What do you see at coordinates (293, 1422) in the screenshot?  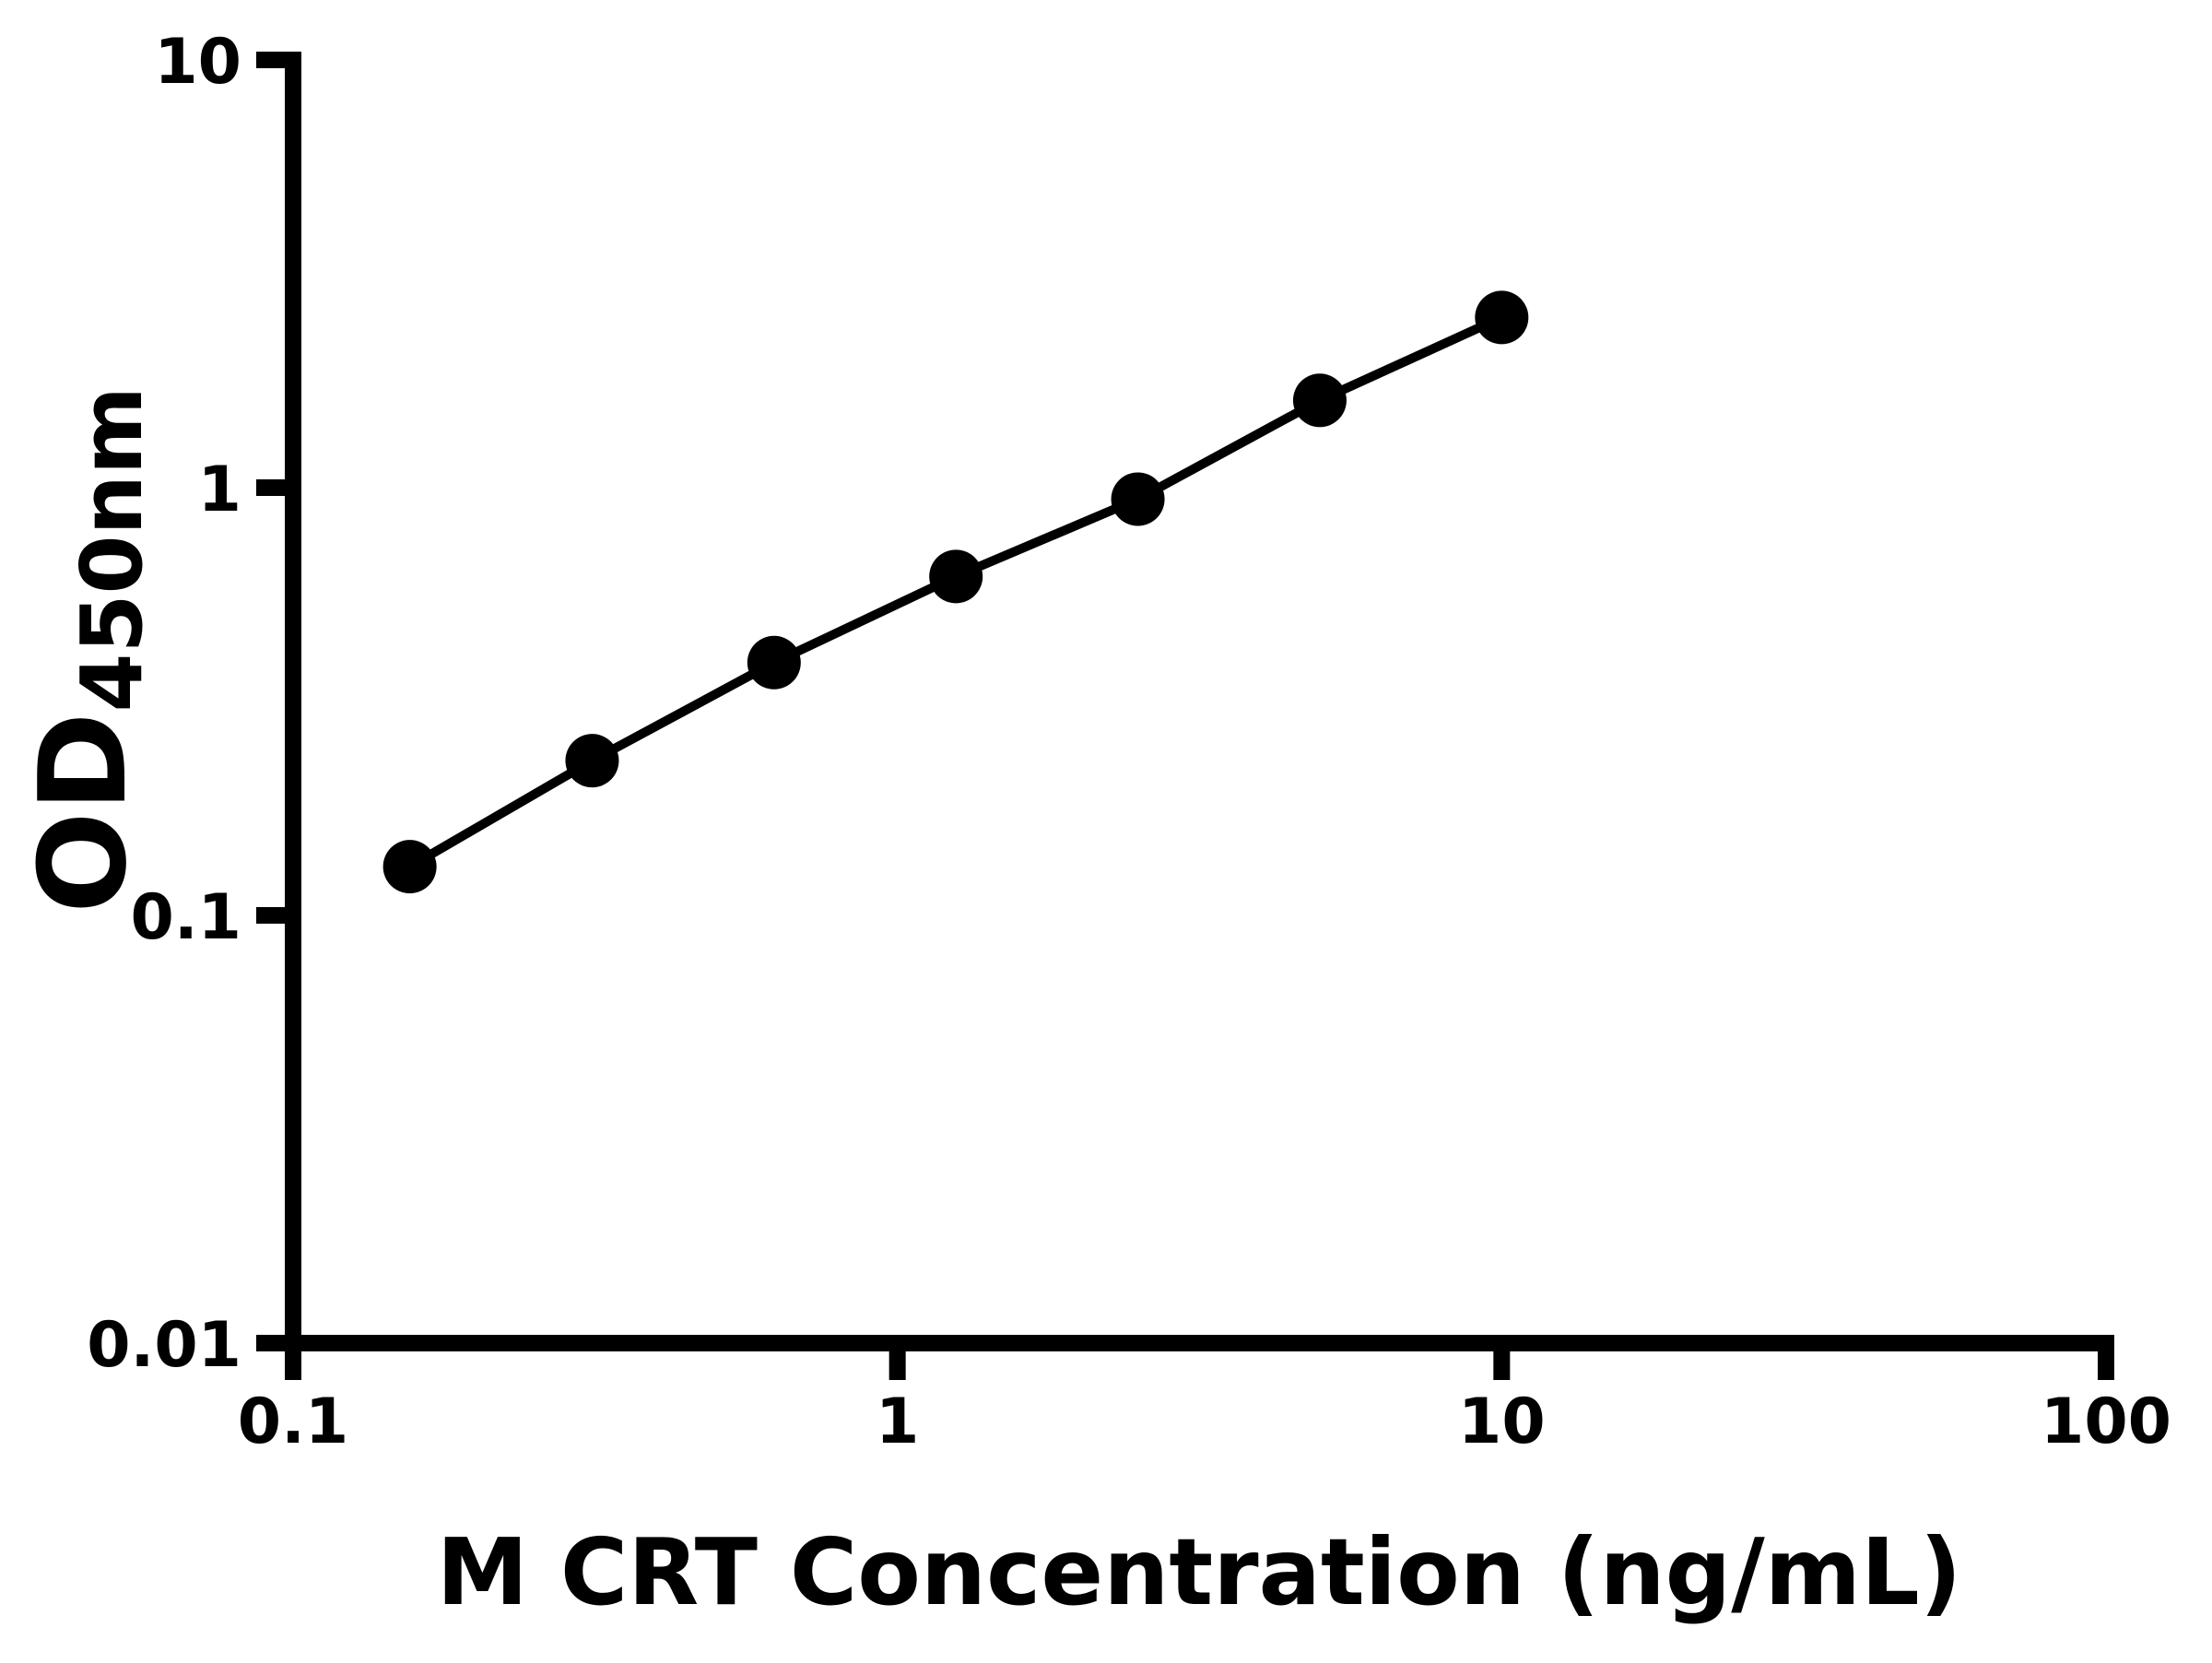 I see `x-tick-label: 0.1` at bounding box center [293, 1422].